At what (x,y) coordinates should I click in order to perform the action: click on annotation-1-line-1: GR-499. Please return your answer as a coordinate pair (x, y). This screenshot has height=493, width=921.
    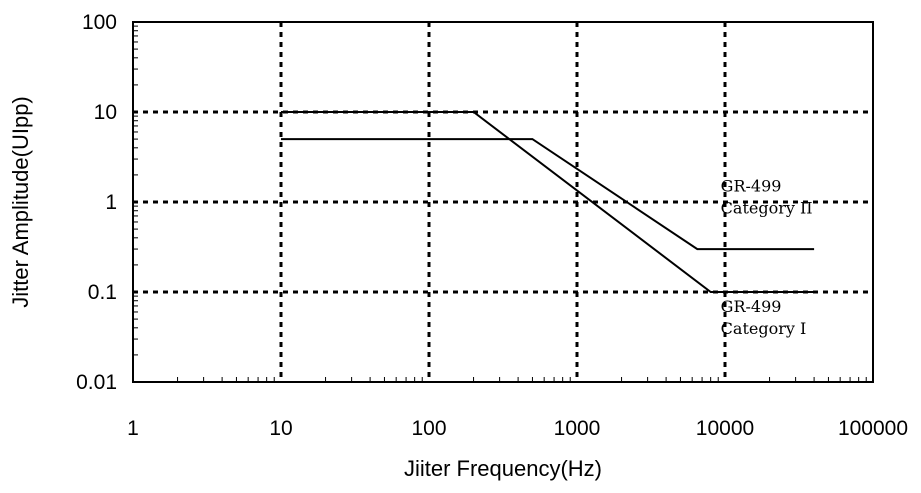
    Looking at the image, I should click on (751, 186).